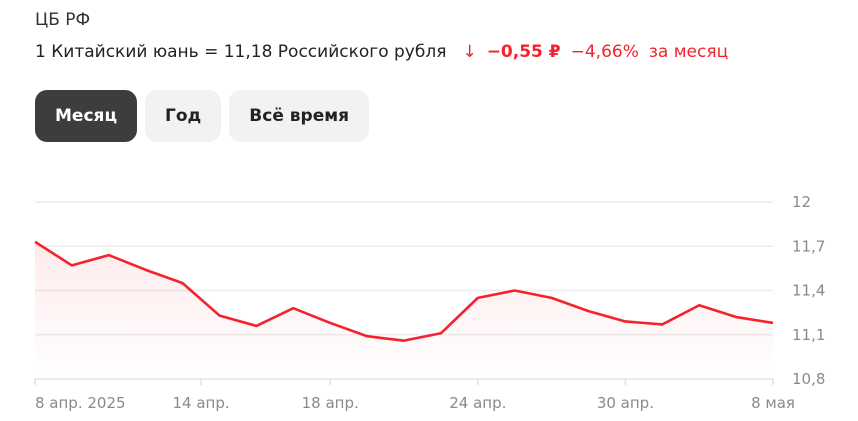 The width and height of the screenshot is (858, 421). Describe the element at coordinates (808, 335) in the screenshot. I see `y-tick-label: 11,1` at that location.